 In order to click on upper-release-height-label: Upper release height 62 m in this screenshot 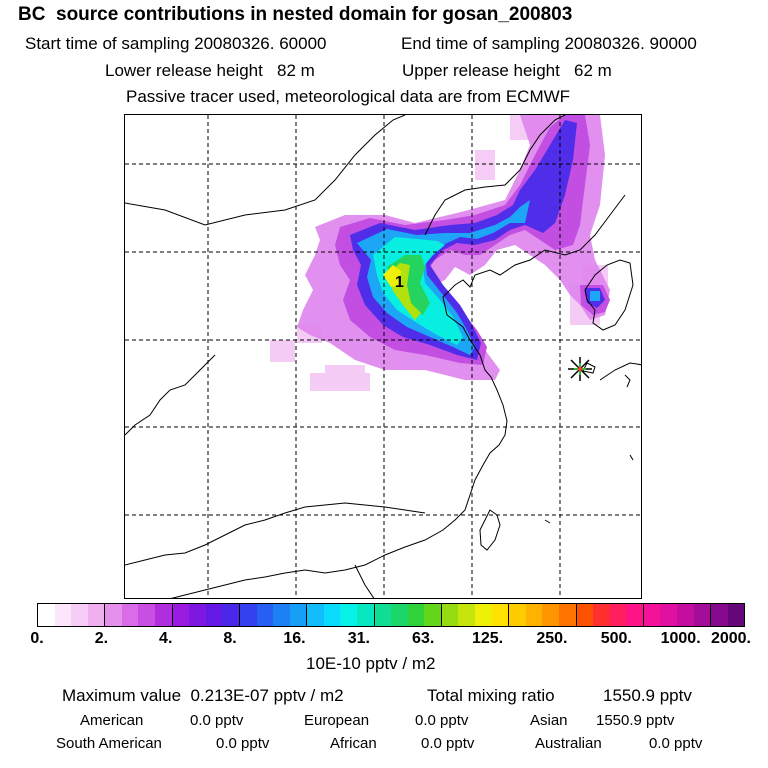, I will do `click(507, 70)`.